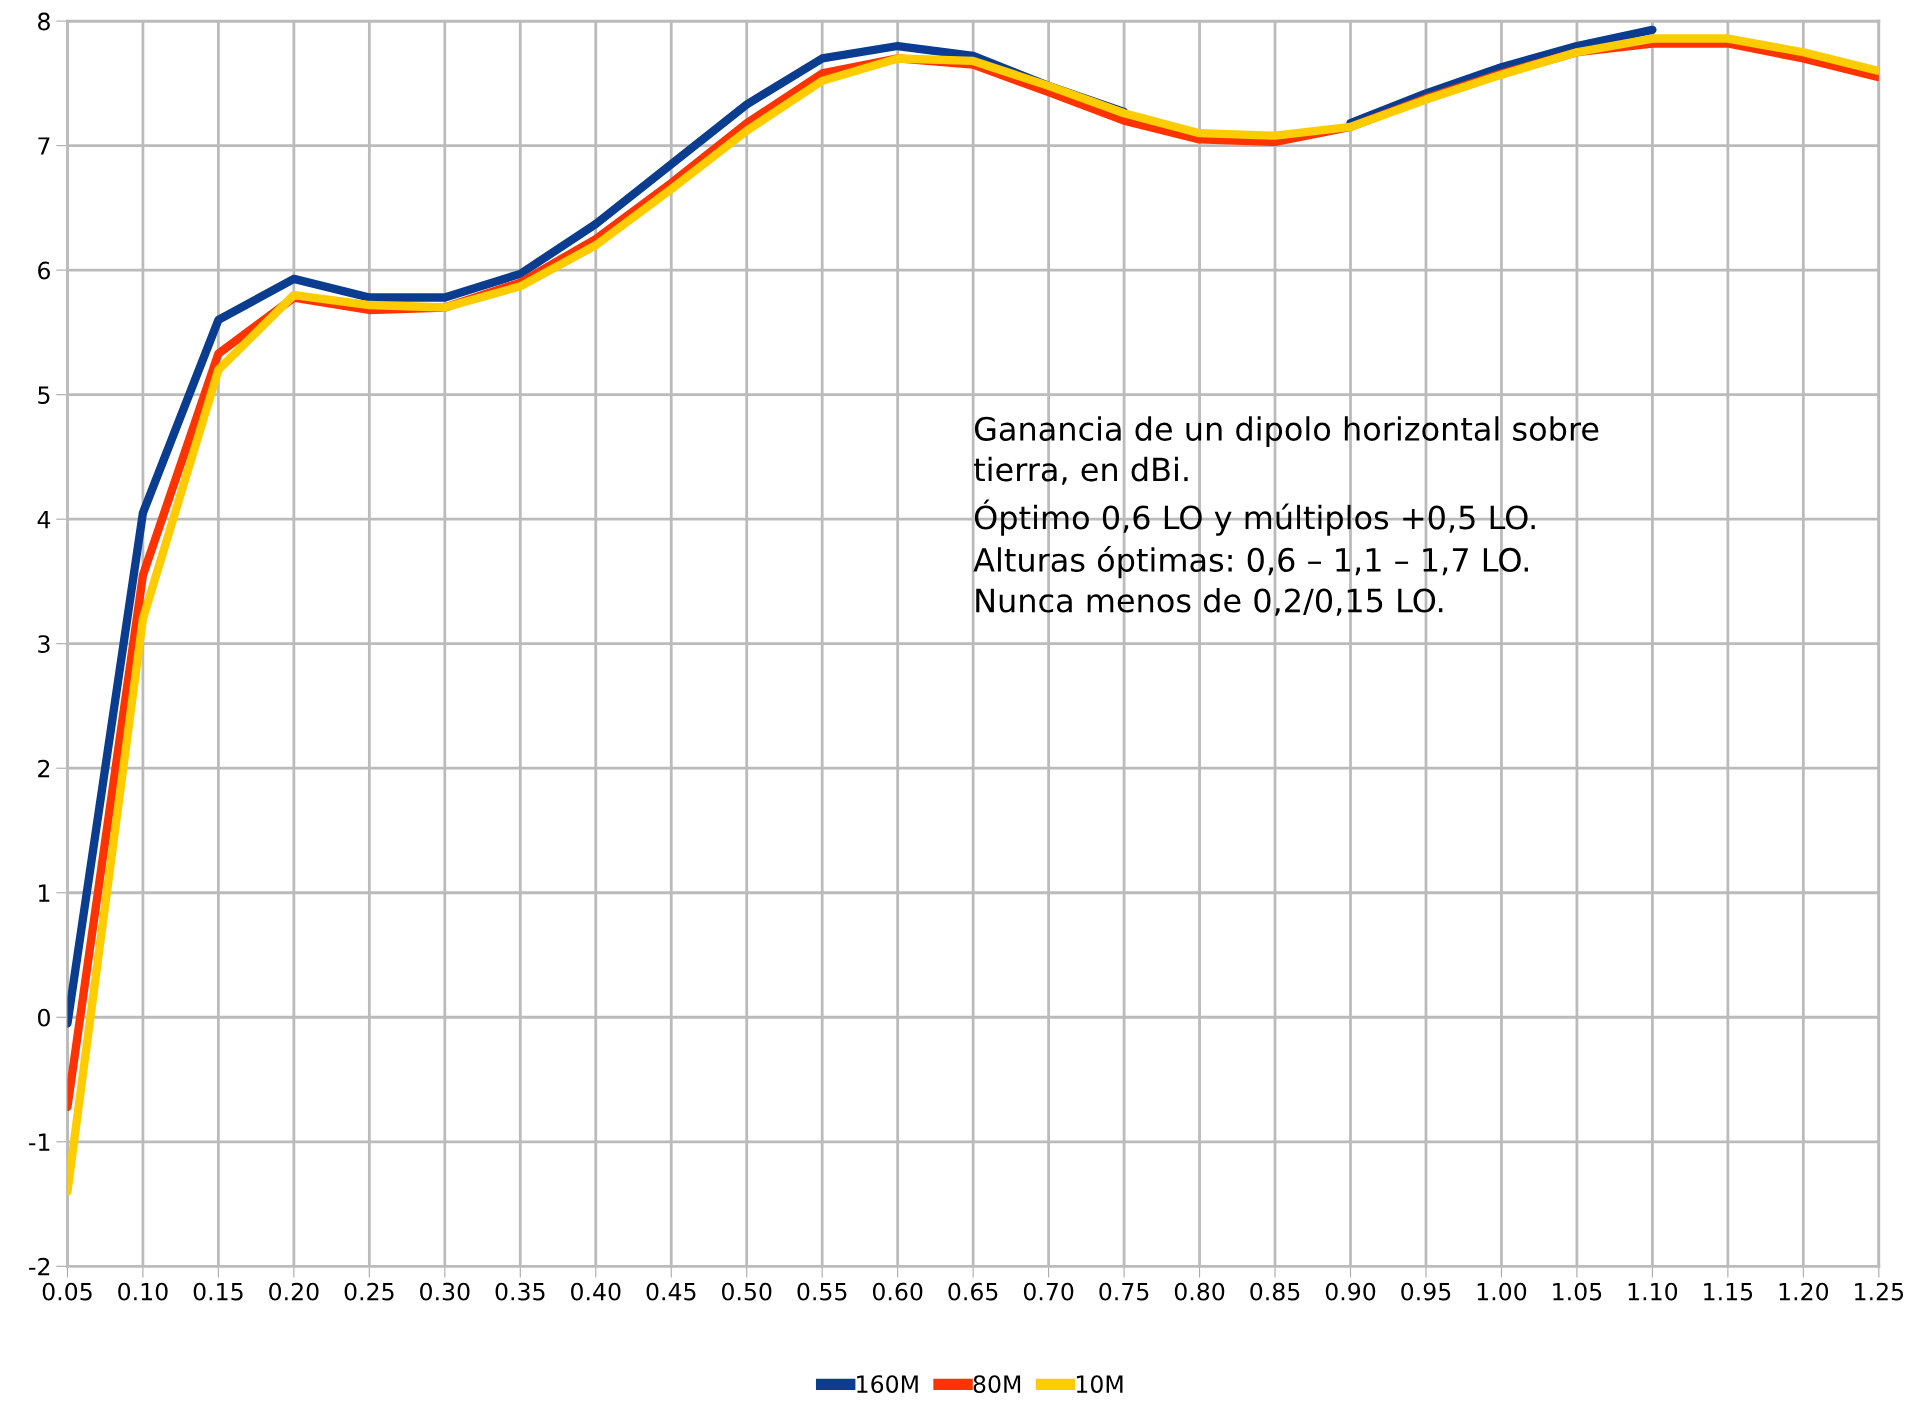  I want to click on y-tick-label: 6, so click(44, 270).